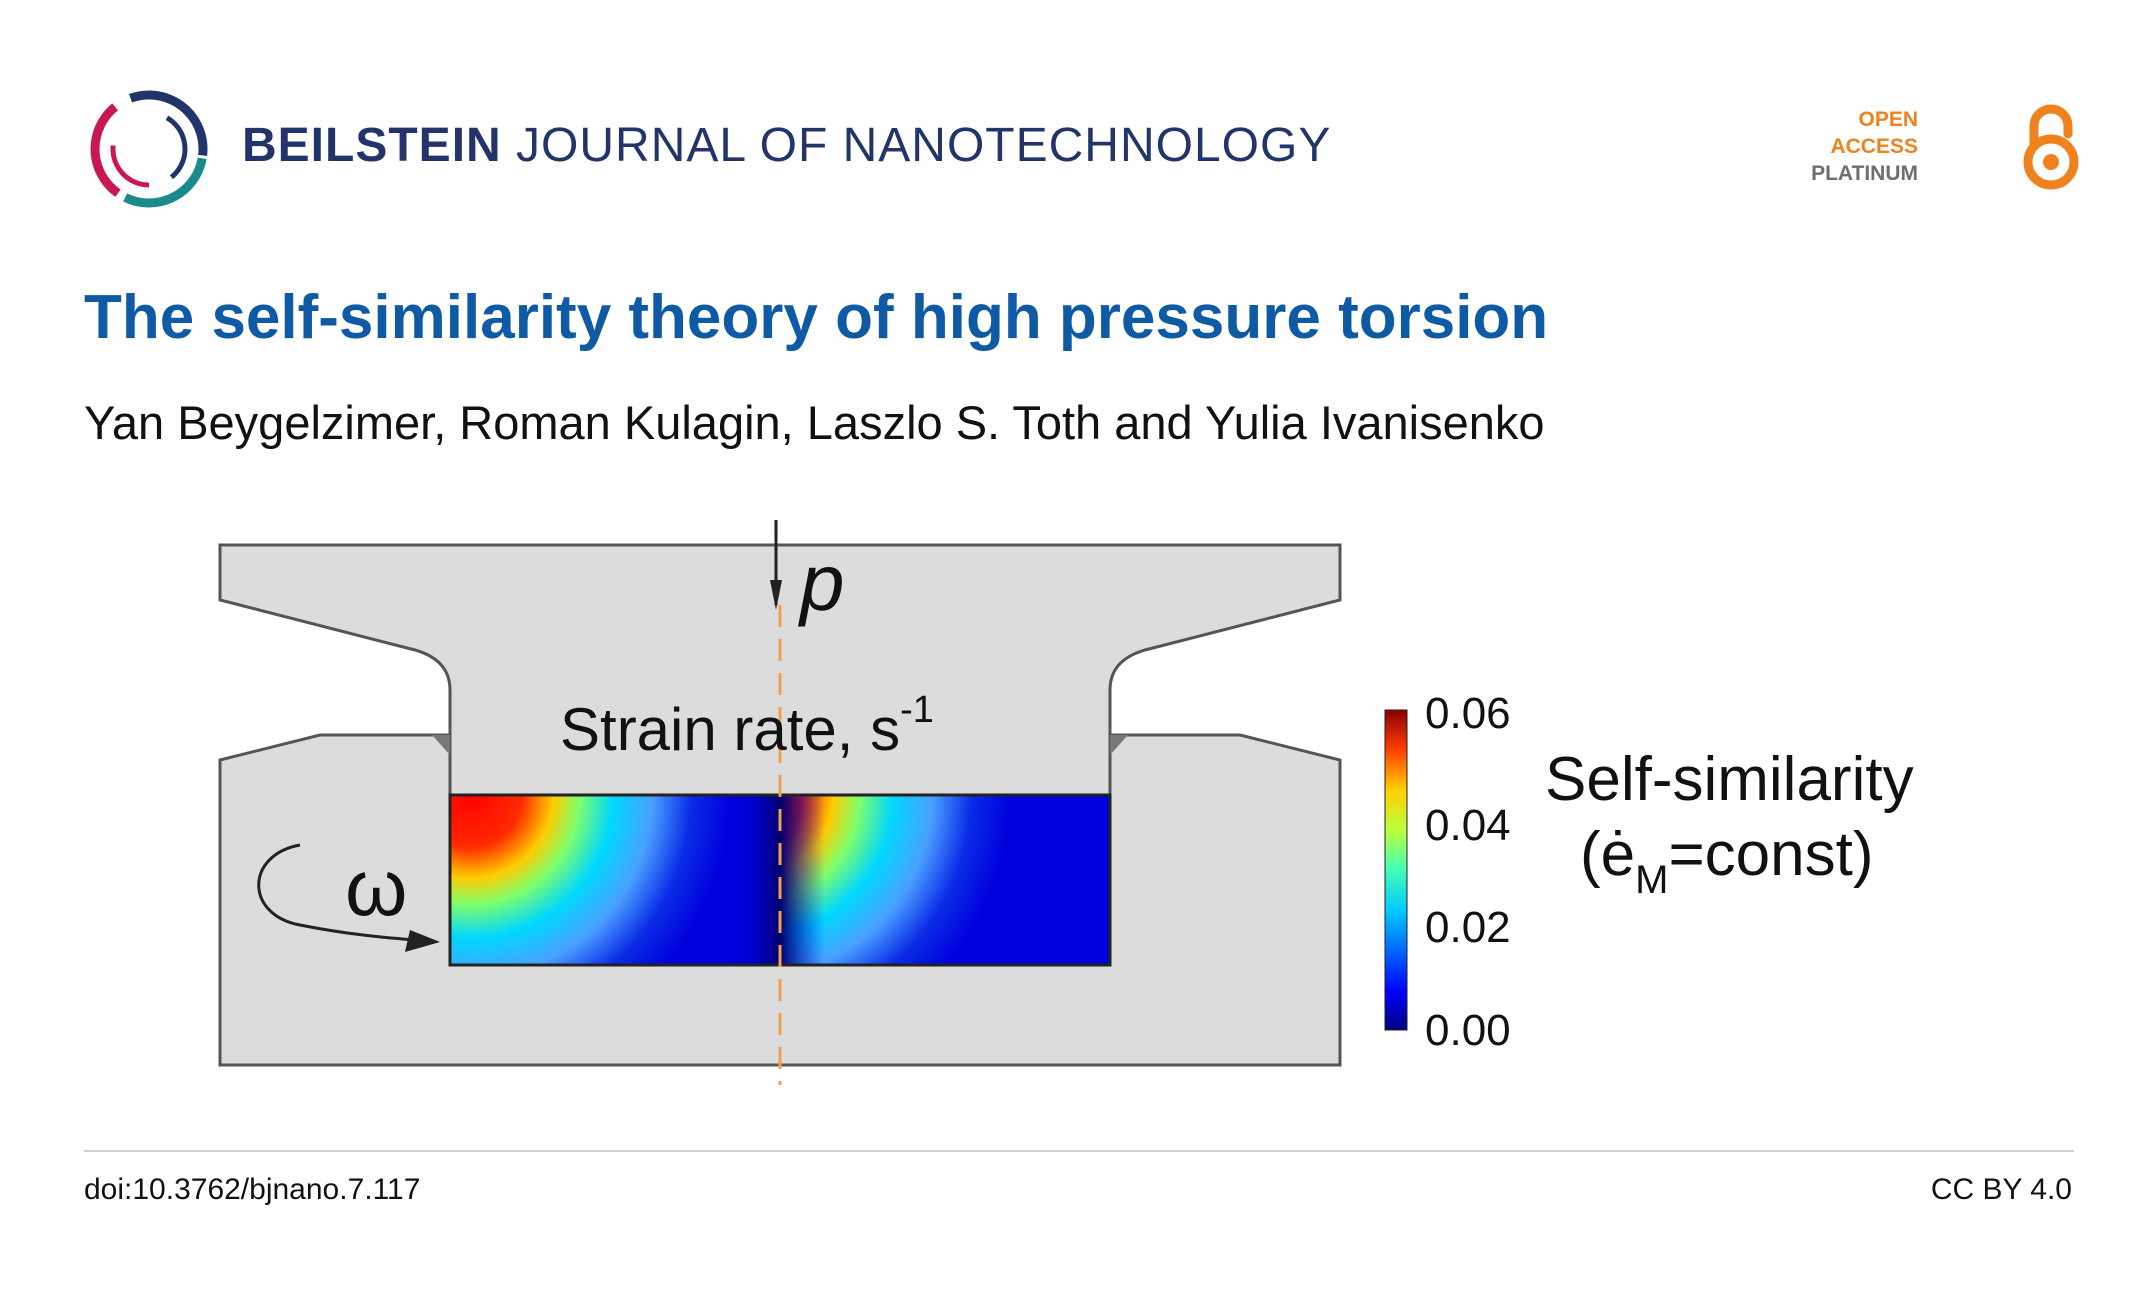 Image resolution: width=2150 pixels, height=1294 pixels. I want to click on colorbar, so click(1396, 870).